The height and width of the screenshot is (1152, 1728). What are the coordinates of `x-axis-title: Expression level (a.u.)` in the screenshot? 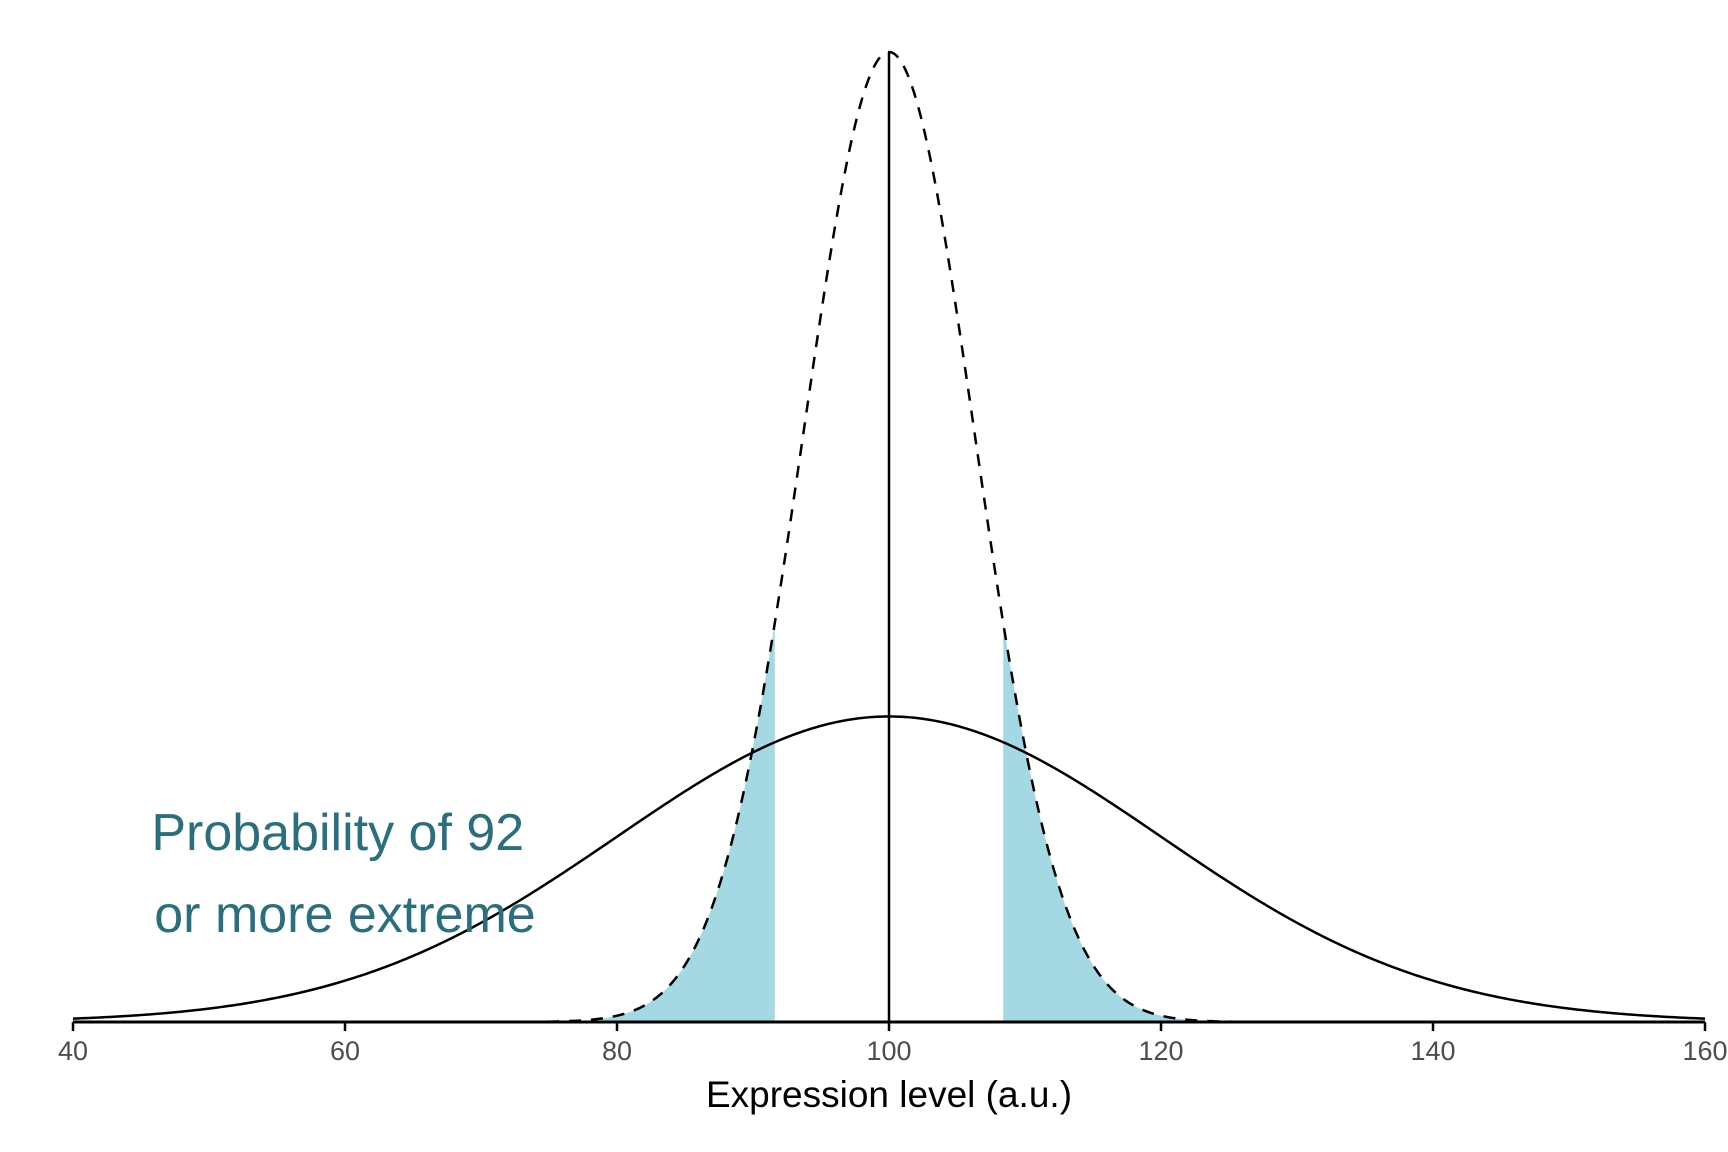 It's located at (889, 1094).